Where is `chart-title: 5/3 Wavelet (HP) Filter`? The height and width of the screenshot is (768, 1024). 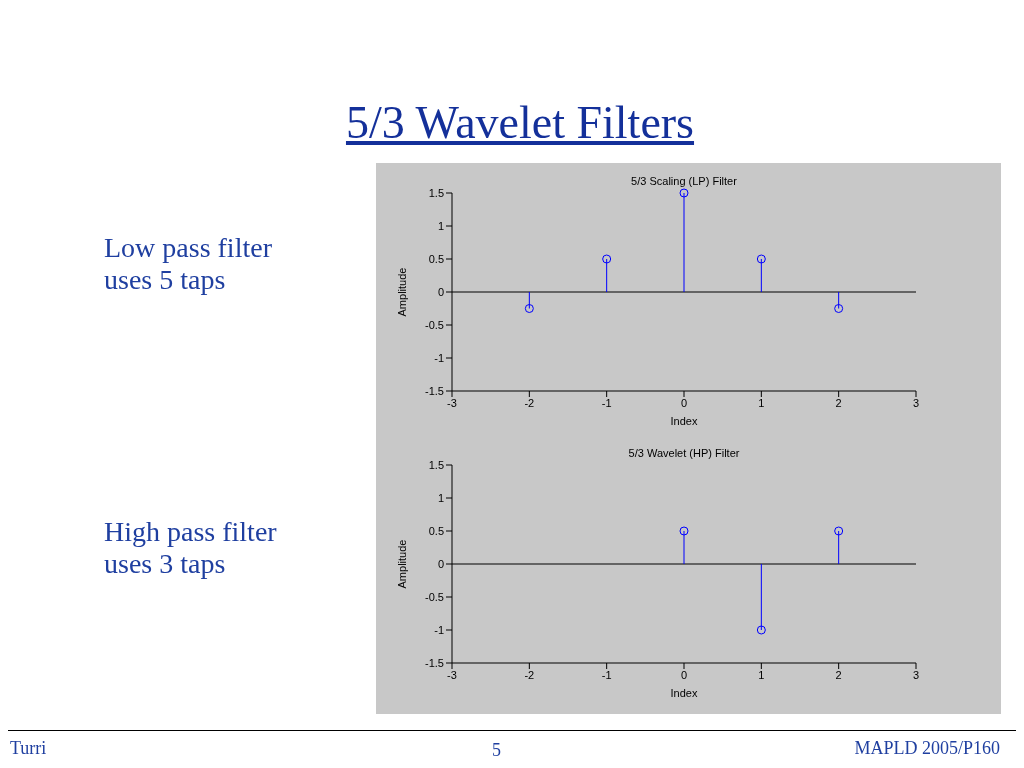
chart-title: 5/3 Wavelet (HP) Filter is located at coordinates (684, 453).